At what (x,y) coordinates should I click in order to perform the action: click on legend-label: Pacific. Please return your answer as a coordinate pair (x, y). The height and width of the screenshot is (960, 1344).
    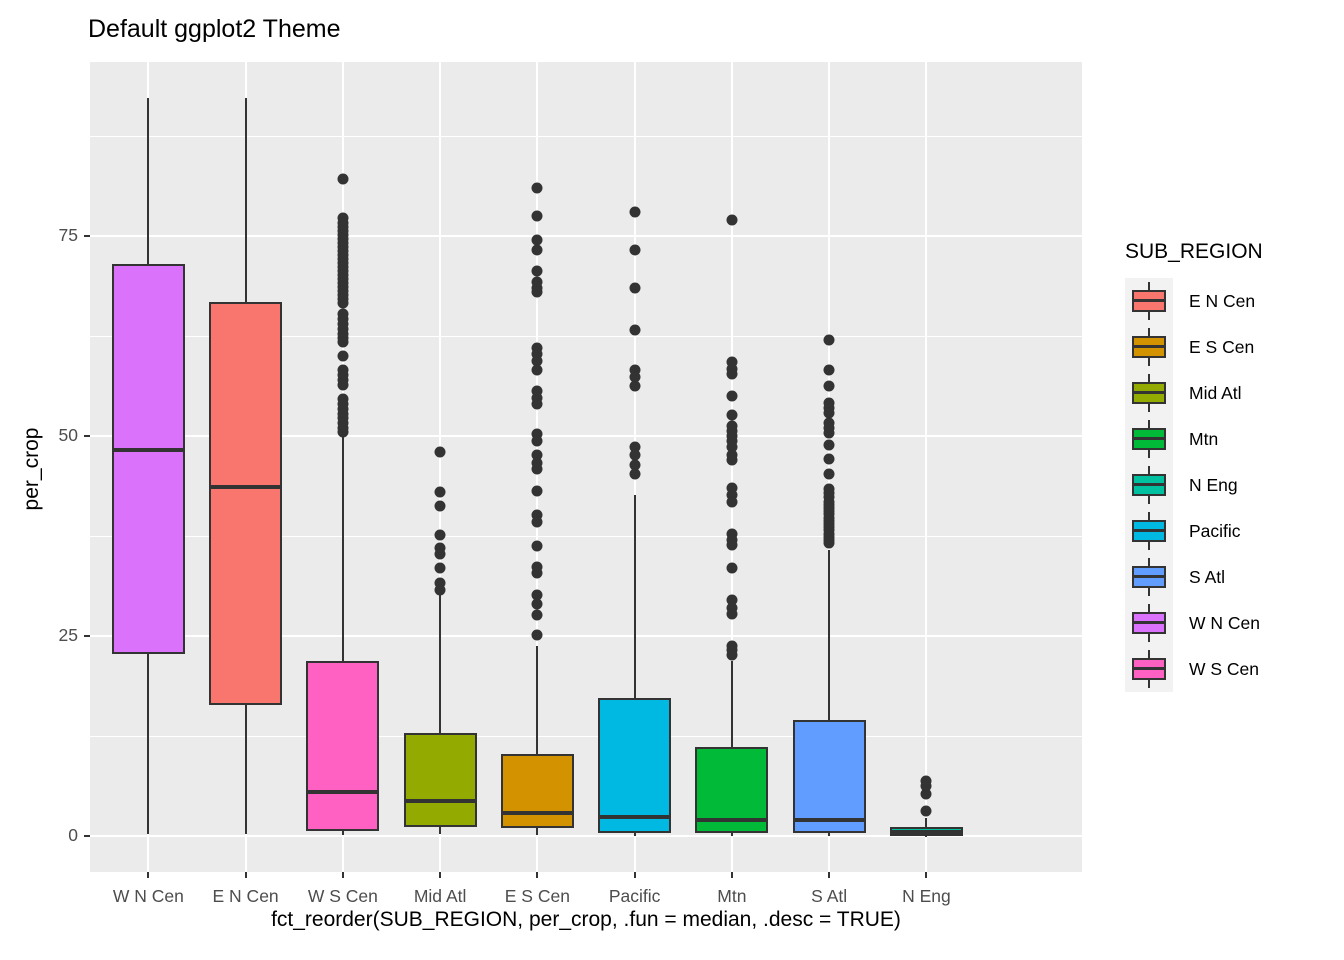
    Looking at the image, I should click on (1215, 530).